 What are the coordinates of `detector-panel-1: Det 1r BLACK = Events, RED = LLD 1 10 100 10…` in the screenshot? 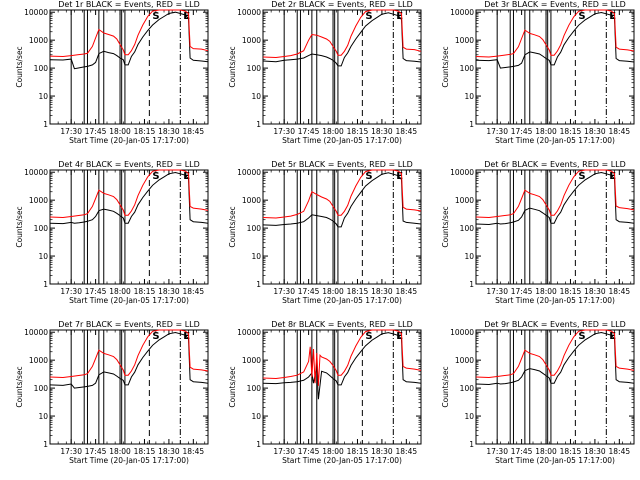 It's located at (112, 72).